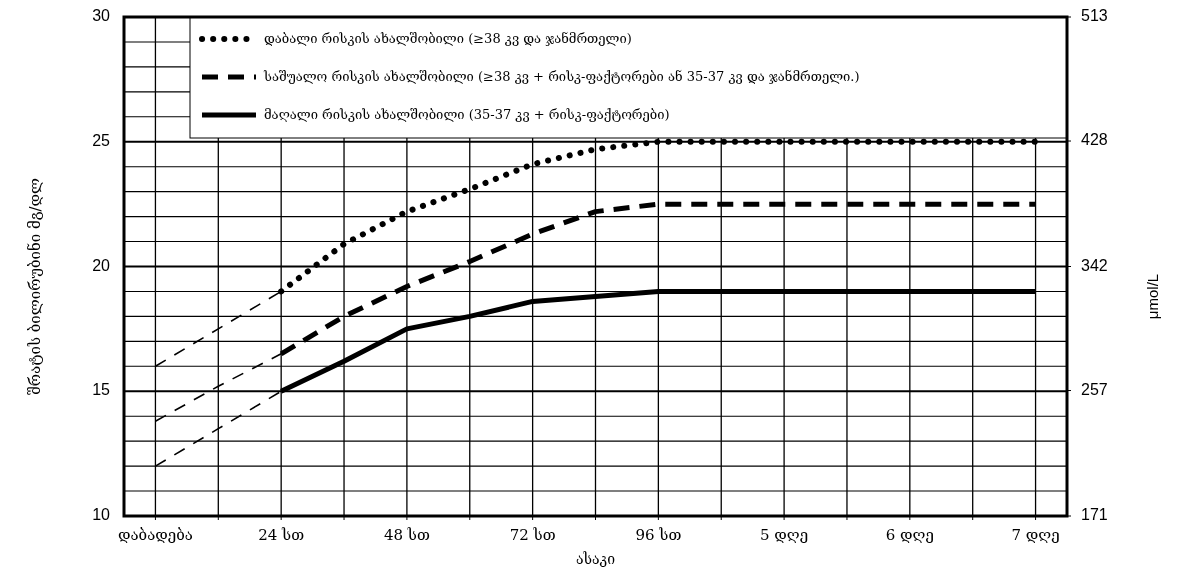 Image resolution: width=1184 pixels, height=577 pixels. What do you see at coordinates (1094, 16) in the screenshot?
I see `y2-tick-label: 513` at bounding box center [1094, 16].